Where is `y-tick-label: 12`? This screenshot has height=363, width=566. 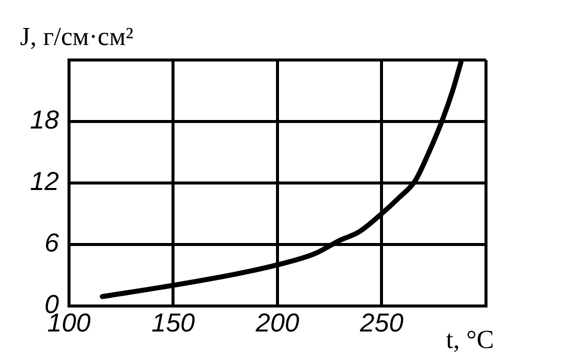 y-tick-label: 12 is located at coordinates (45, 181).